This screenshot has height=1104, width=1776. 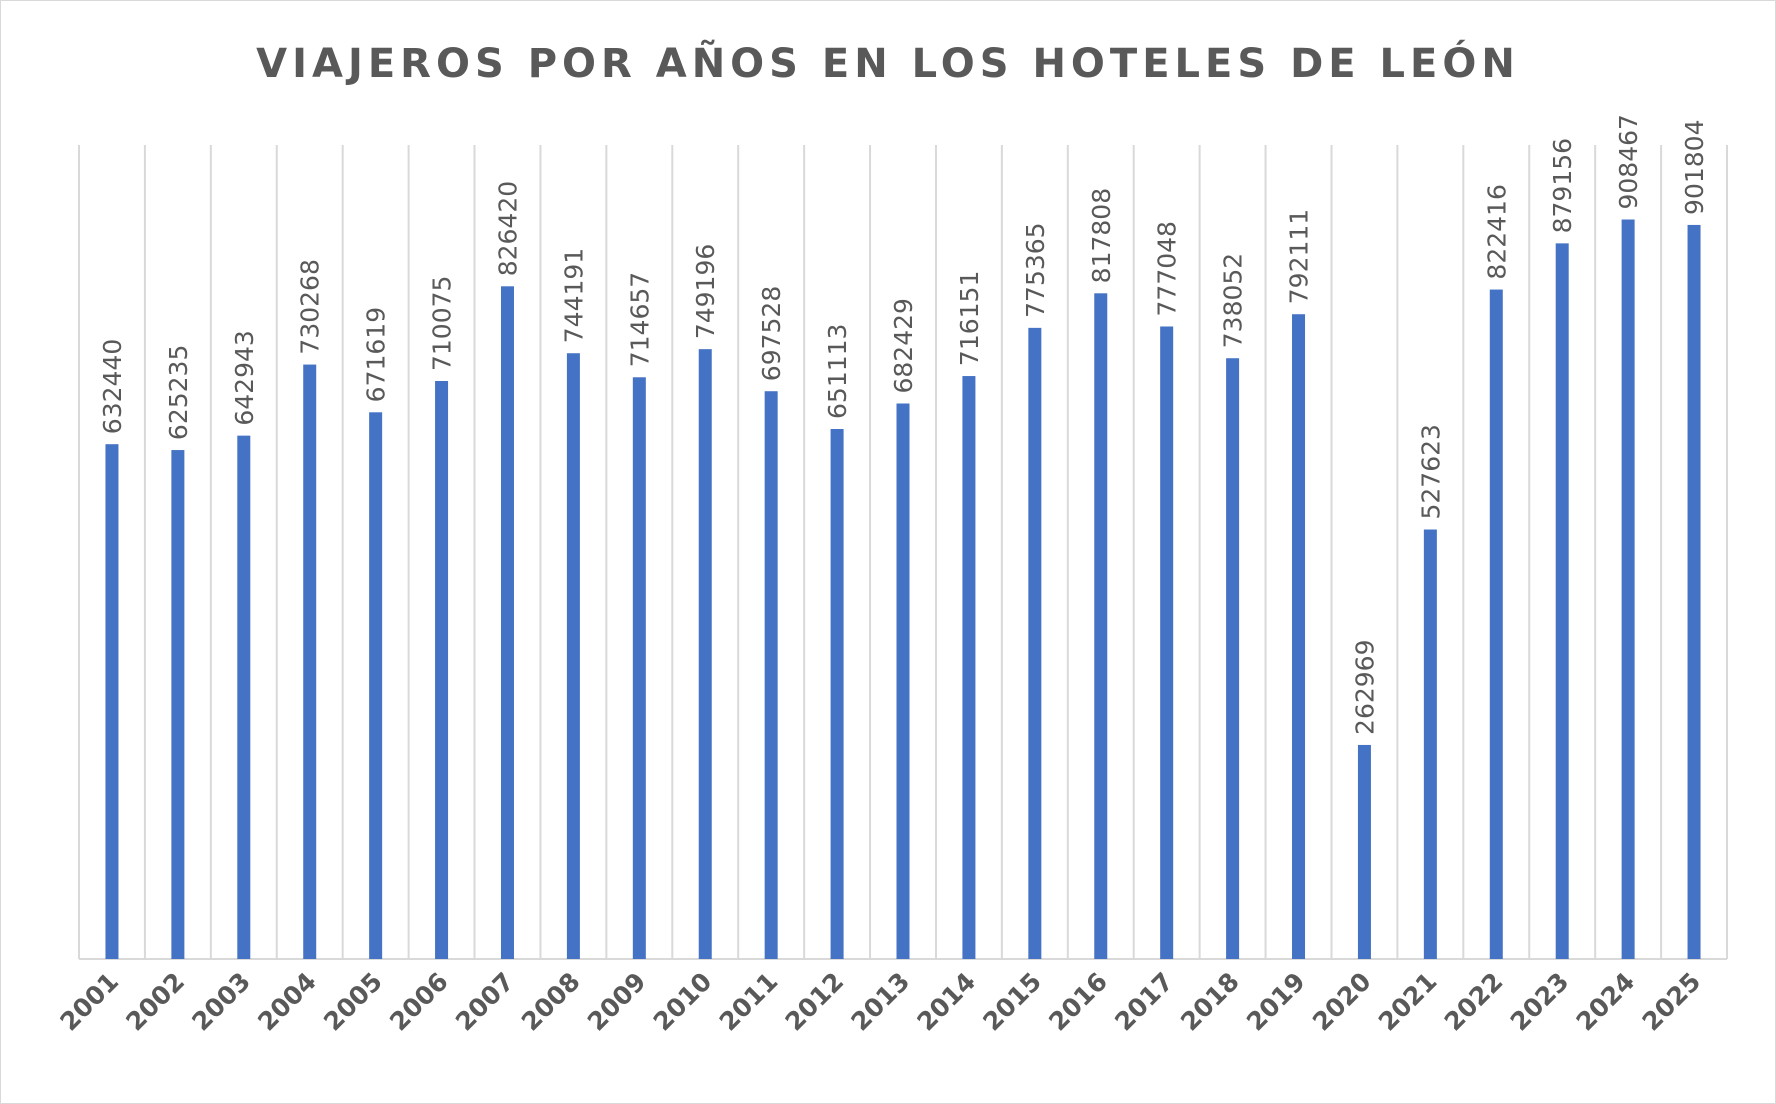 I want to click on value-label: 901804, so click(x=1694, y=166).